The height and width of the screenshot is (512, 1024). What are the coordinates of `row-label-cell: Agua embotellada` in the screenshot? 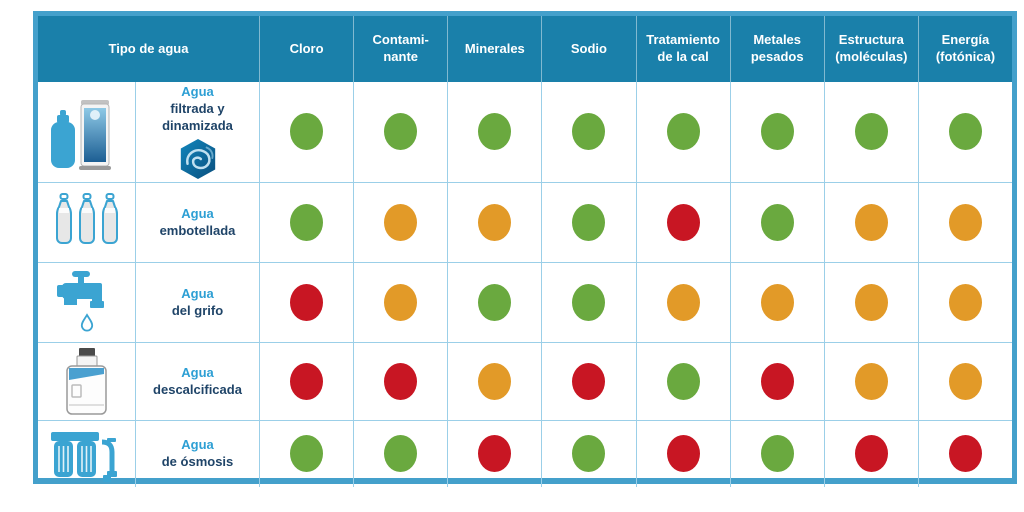 It's located at (197, 222).